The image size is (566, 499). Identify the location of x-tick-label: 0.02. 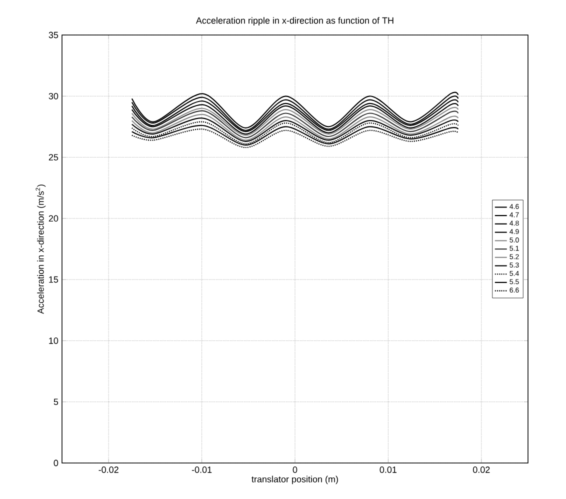
(481, 469).